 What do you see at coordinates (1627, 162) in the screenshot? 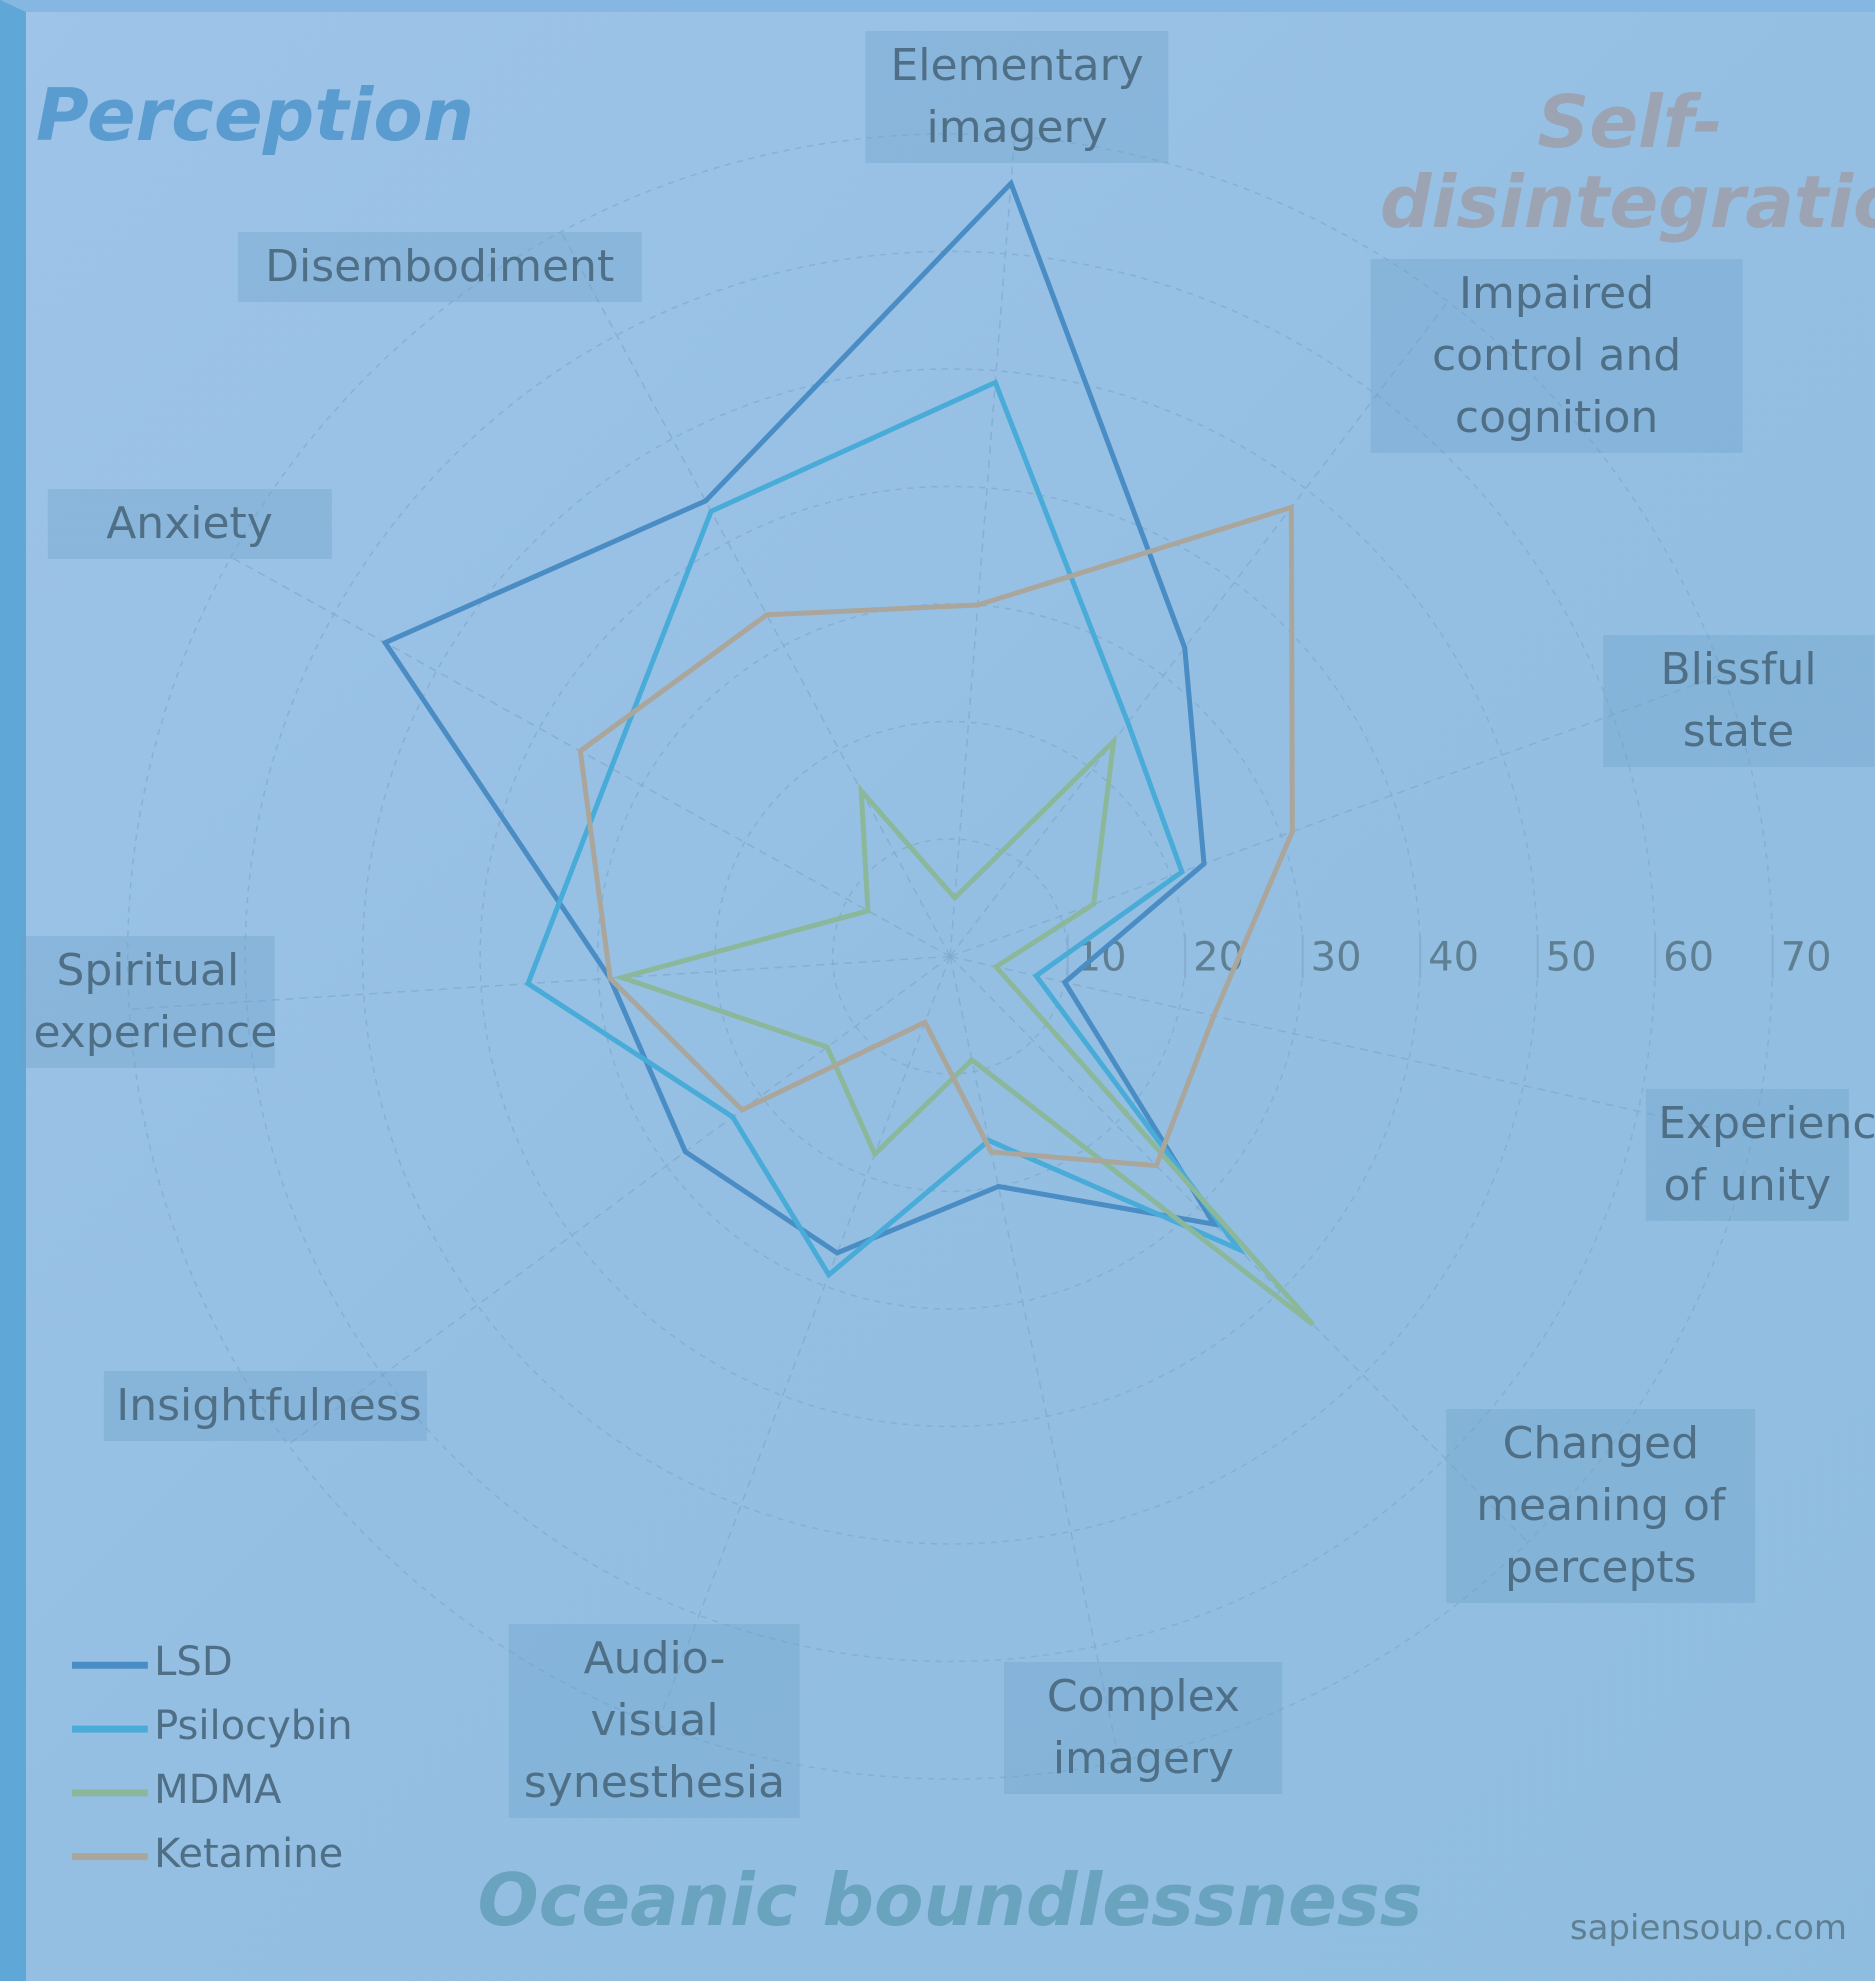
I see `annotation: Self-disintegration` at bounding box center [1627, 162].